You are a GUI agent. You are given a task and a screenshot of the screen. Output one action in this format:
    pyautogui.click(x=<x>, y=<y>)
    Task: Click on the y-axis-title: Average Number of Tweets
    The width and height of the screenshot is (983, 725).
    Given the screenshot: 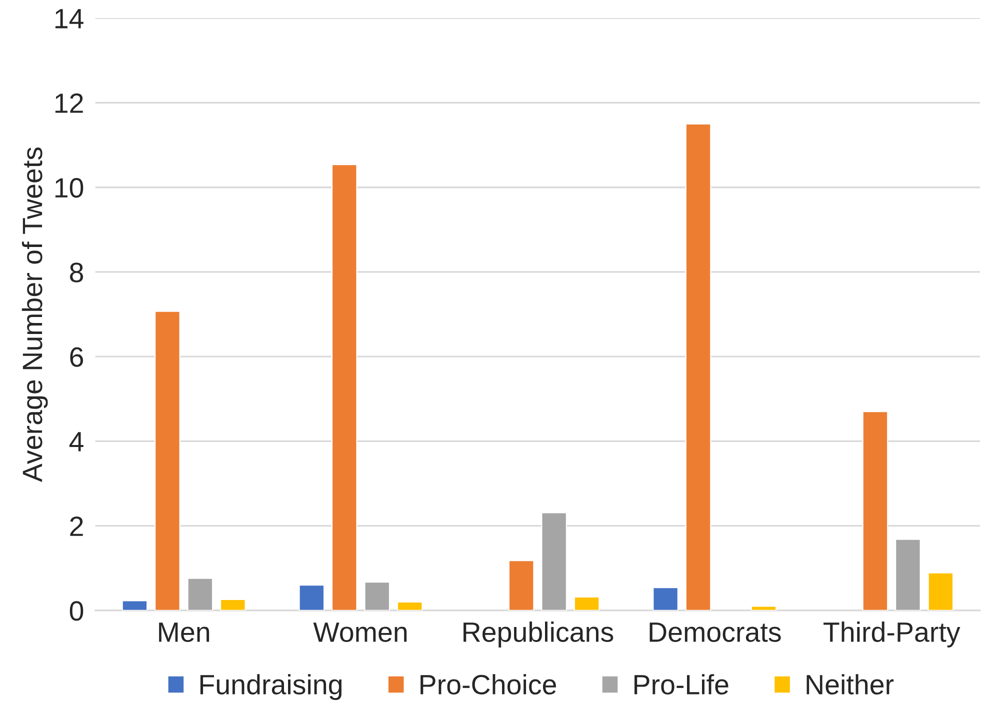 What is the action you would take?
    pyautogui.click(x=35, y=314)
    